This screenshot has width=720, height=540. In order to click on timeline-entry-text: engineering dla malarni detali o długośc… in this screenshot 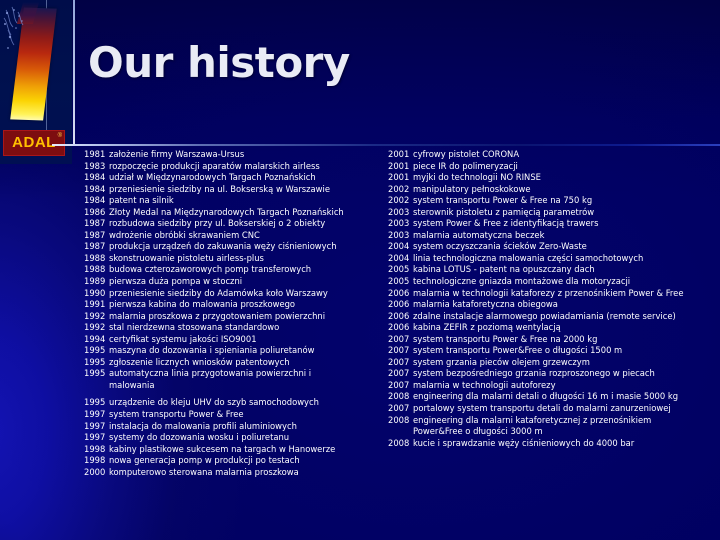, I will do `click(546, 396)`.